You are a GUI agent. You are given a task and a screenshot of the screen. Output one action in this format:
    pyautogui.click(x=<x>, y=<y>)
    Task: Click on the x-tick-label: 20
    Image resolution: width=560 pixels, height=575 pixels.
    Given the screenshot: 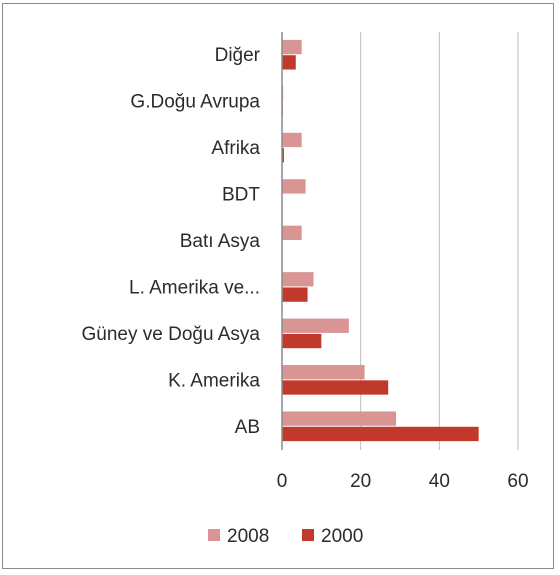 What is the action you would take?
    pyautogui.click(x=360, y=481)
    